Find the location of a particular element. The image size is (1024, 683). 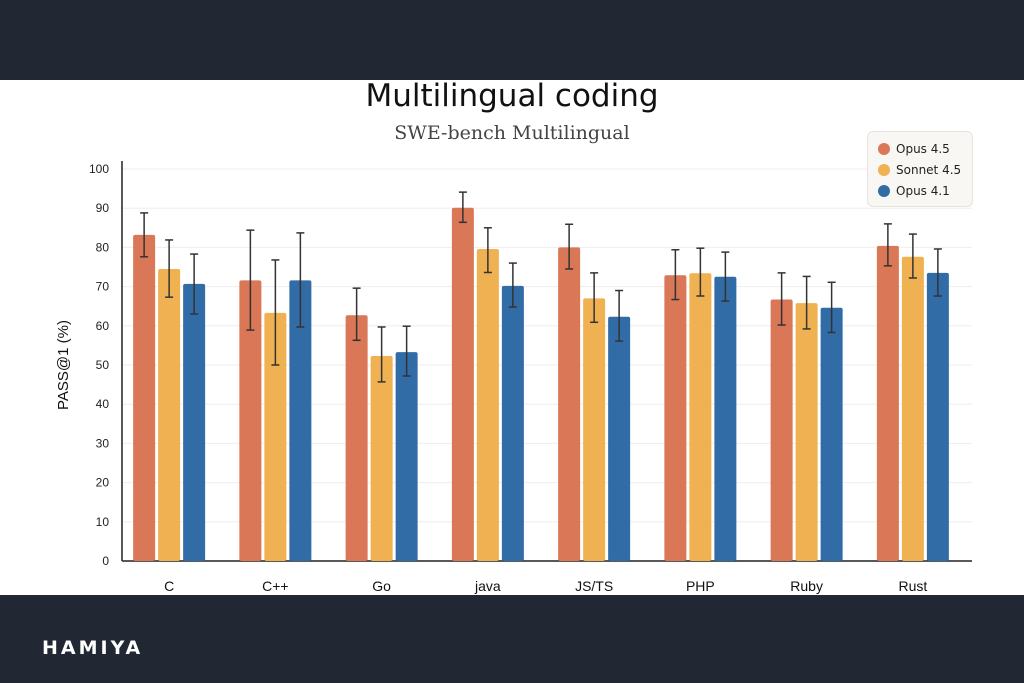

x-tick-label: PHP is located at coordinates (700, 586).